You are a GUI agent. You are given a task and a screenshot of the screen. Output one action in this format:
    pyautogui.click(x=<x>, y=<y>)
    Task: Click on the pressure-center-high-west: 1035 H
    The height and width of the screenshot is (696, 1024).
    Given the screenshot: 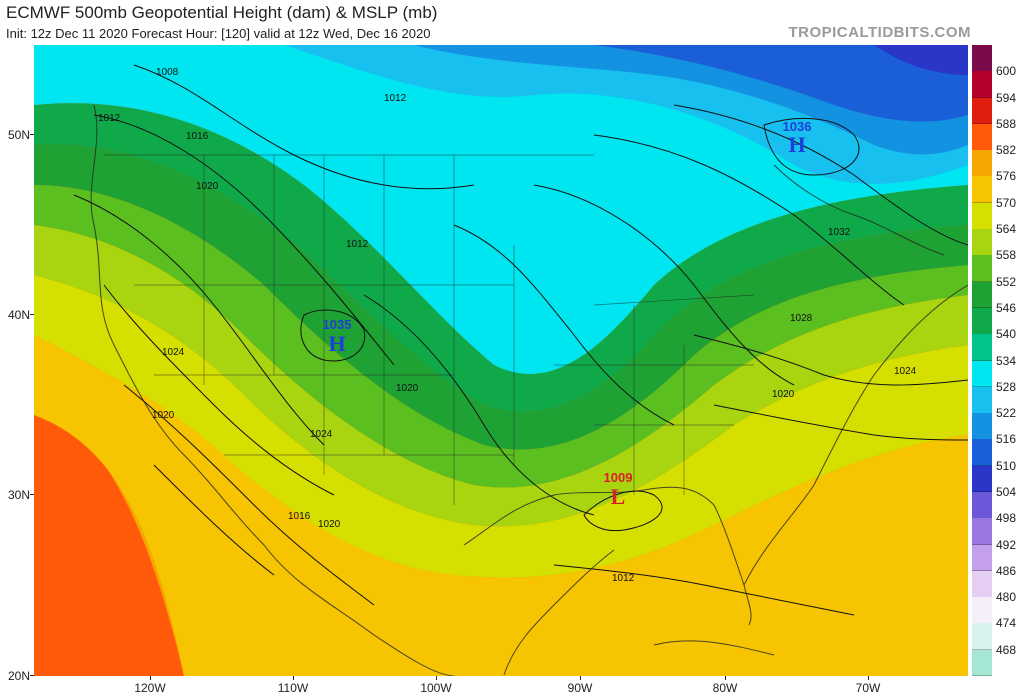 What is the action you would take?
    pyautogui.click(x=337, y=336)
    